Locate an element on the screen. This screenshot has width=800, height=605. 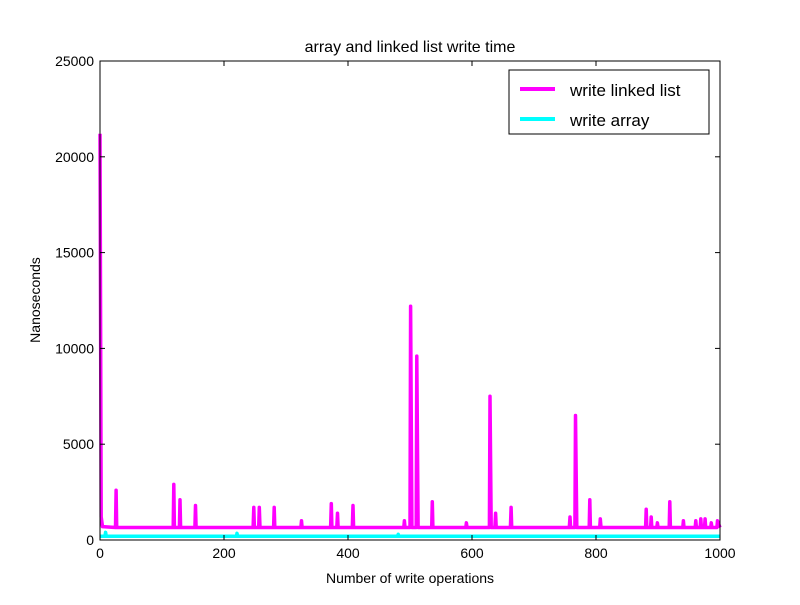
x-tick-label: 1000 is located at coordinates (719, 553).